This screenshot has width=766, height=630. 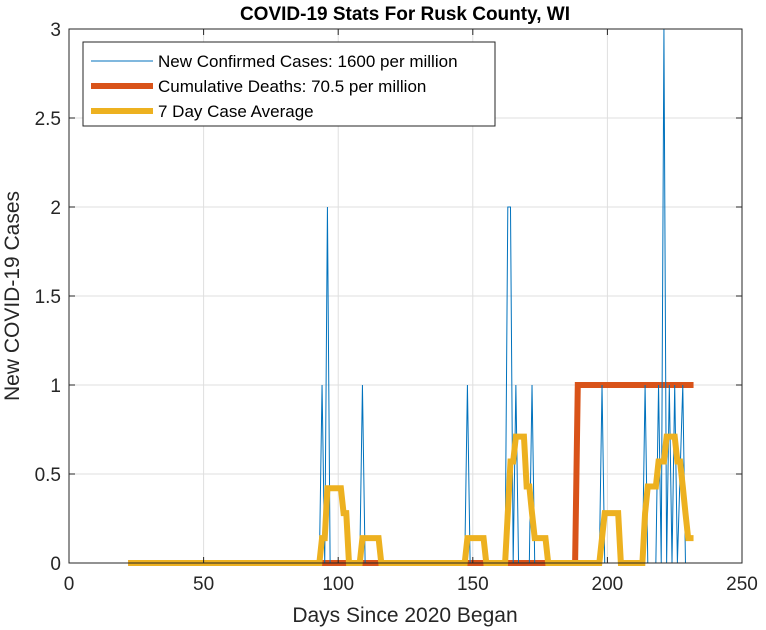 I want to click on legend-label-new-cases: New Confirmed Cases: 1600 per million, so click(x=308, y=61).